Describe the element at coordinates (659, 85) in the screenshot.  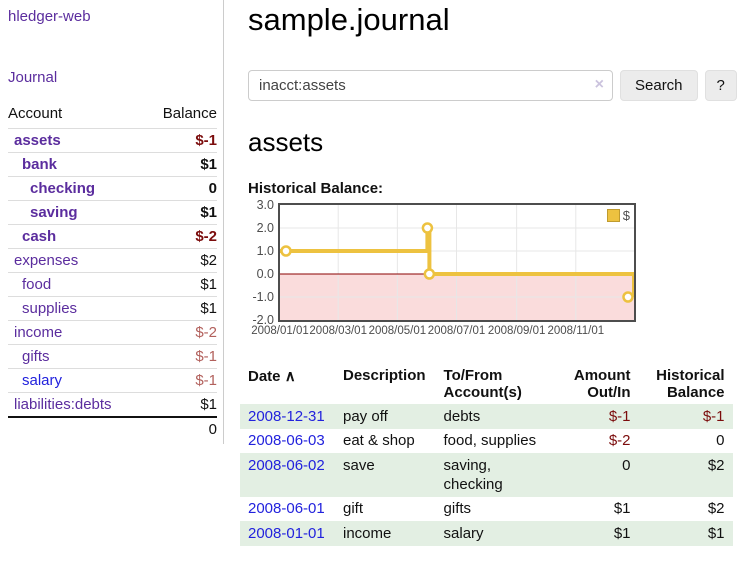
I see `search-button: Search` at that location.